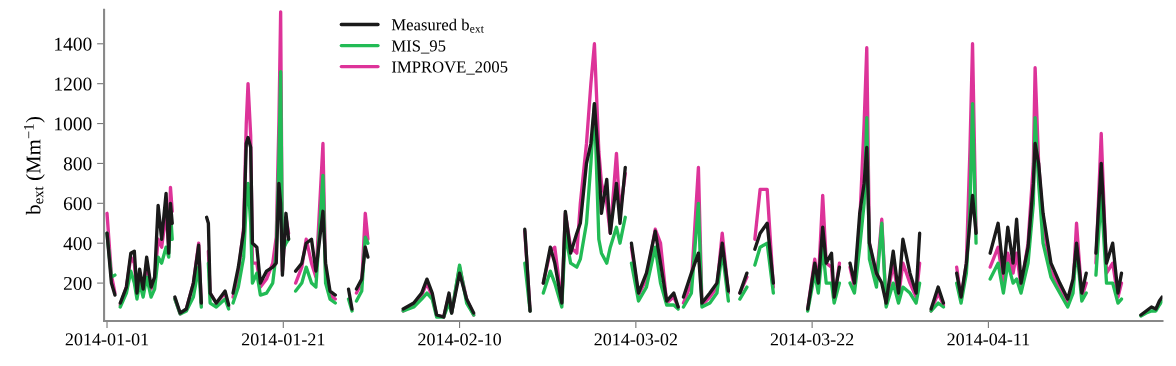  I want to click on legend-label: MIS_95, so click(418, 47).